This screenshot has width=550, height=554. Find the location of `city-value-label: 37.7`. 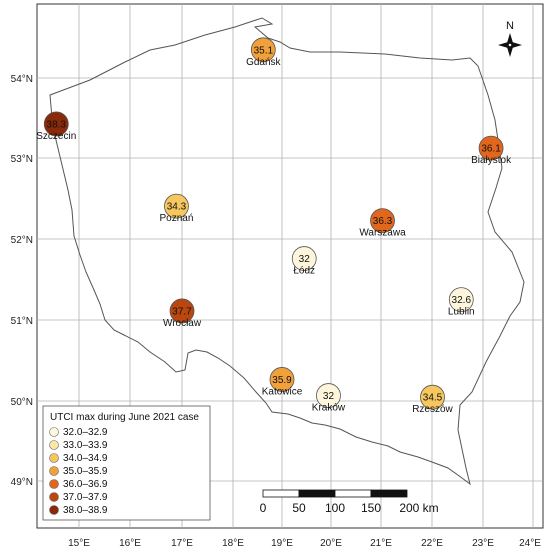

city-value-label: 37.7 is located at coordinates (182, 311).